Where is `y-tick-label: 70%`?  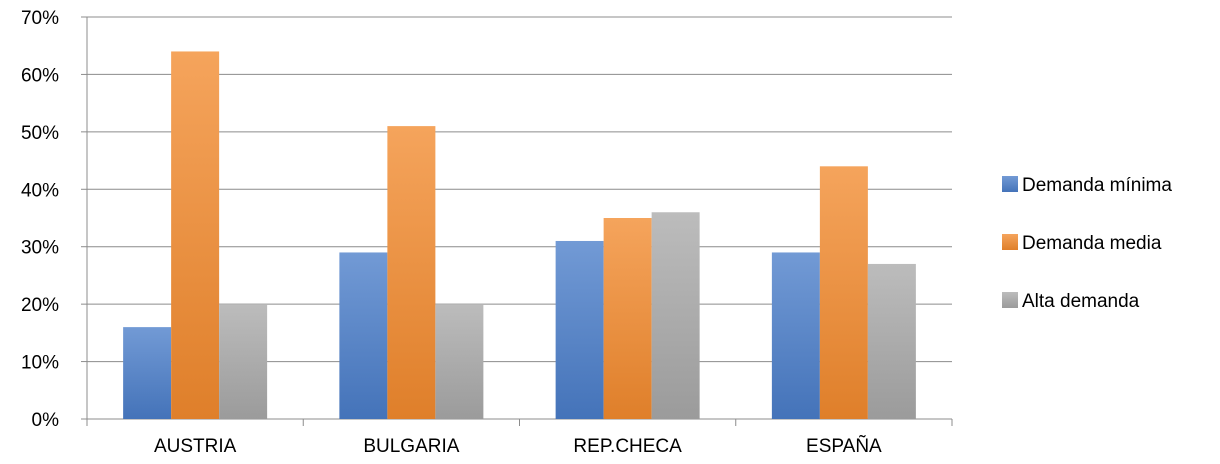
y-tick-label: 70% is located at coordinates (40, 18).